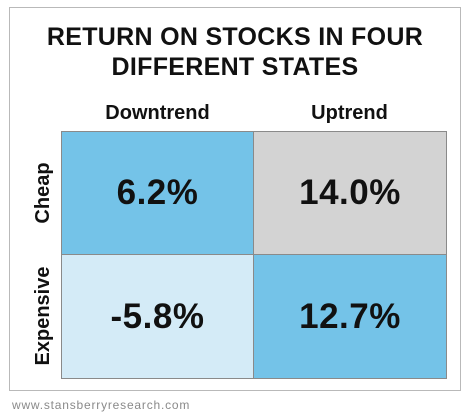  Describe the element at coordinates (350, 316) in the screenshot. I see `cell-expensive-uptrend: 12.7%` at that location.